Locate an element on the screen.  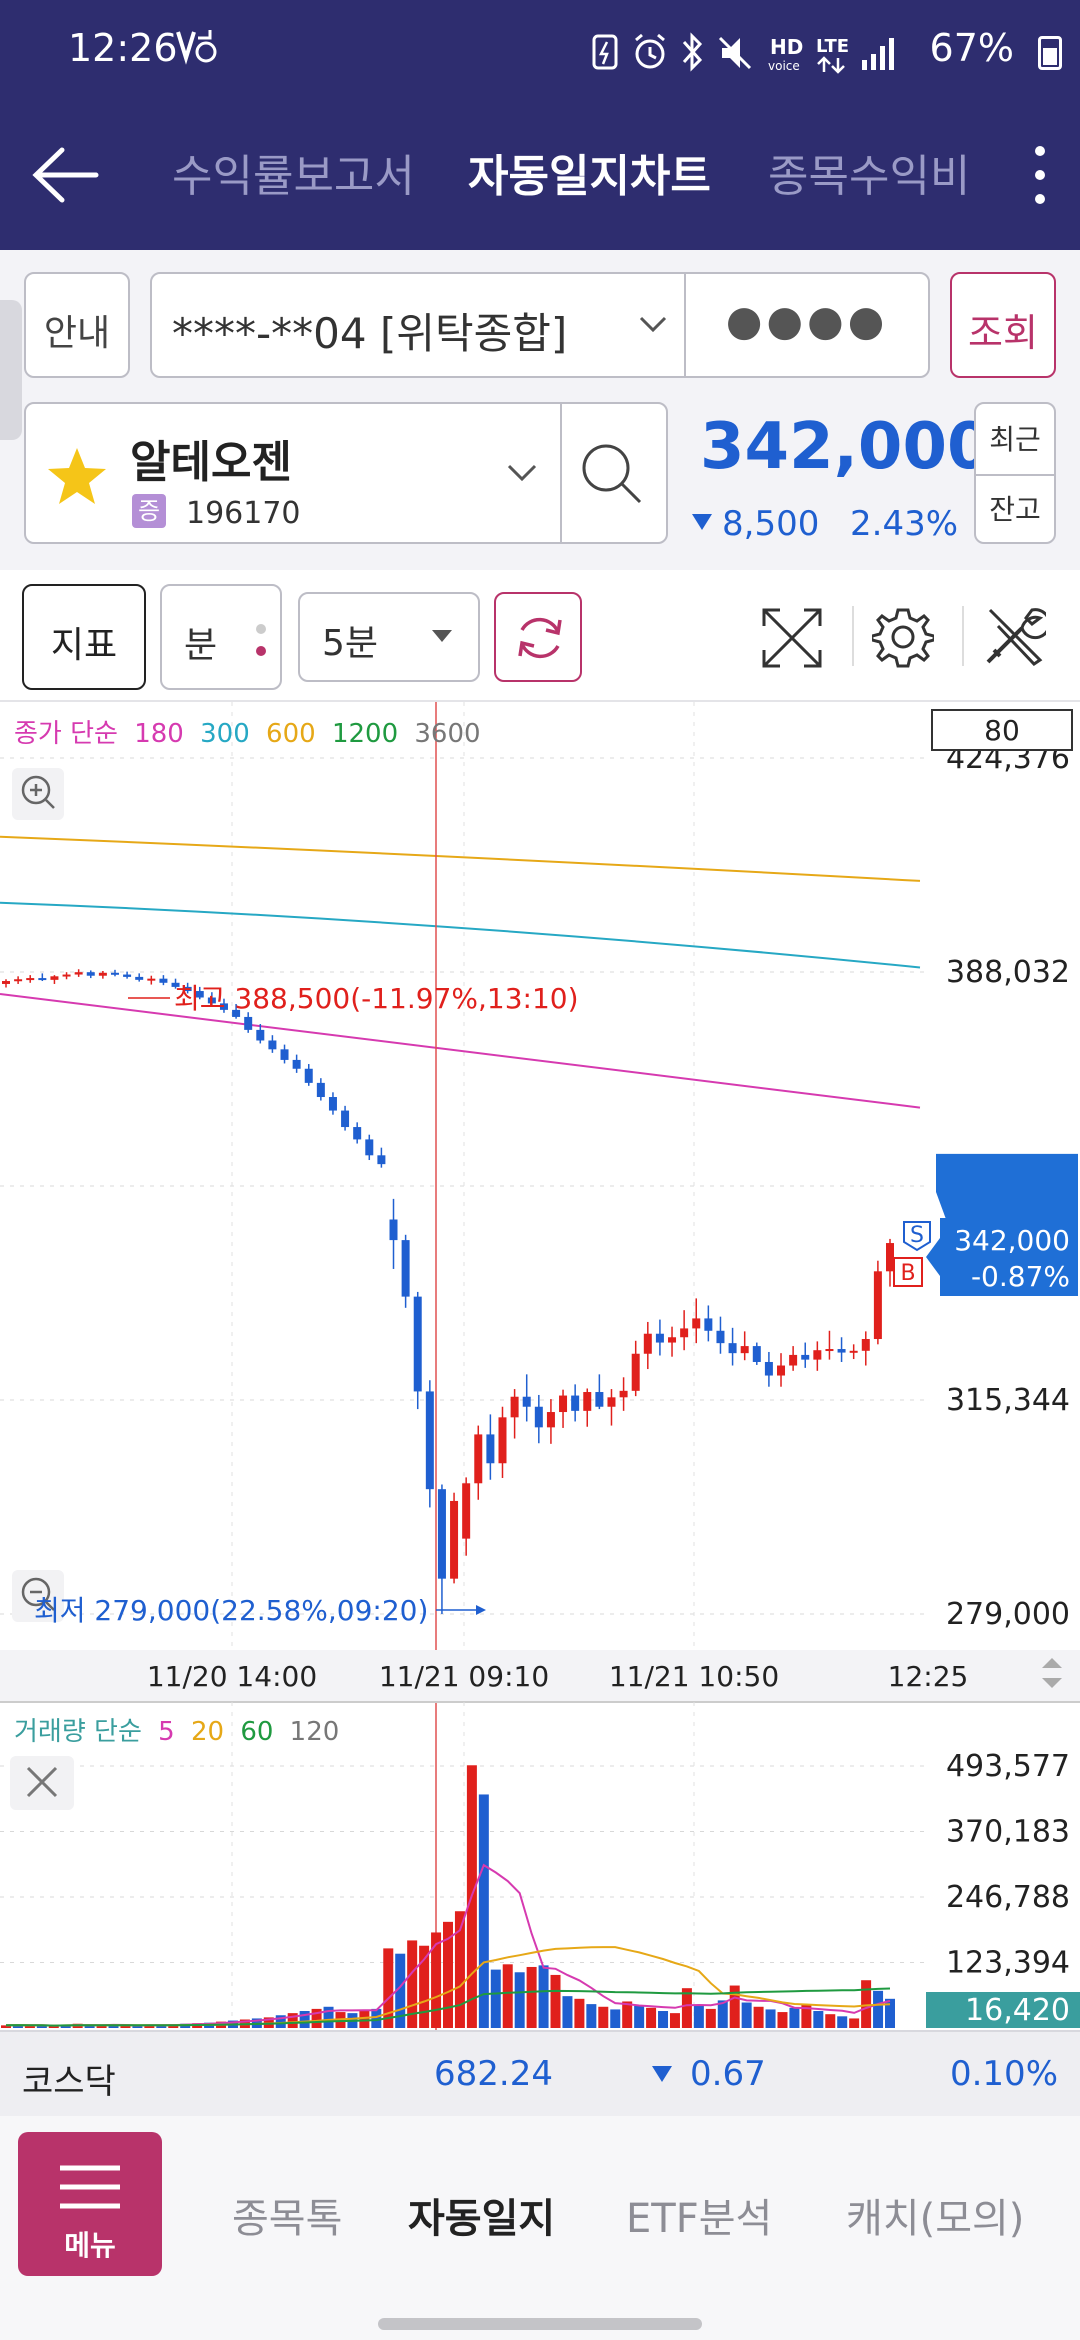
stock-code: 196170 is located at coordinates (243, 513).